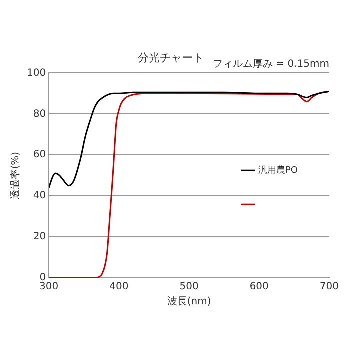 The width and height of the screenshot is (350, 350). I want to click on legend-label: 汎用農PO, so click(278, 170).